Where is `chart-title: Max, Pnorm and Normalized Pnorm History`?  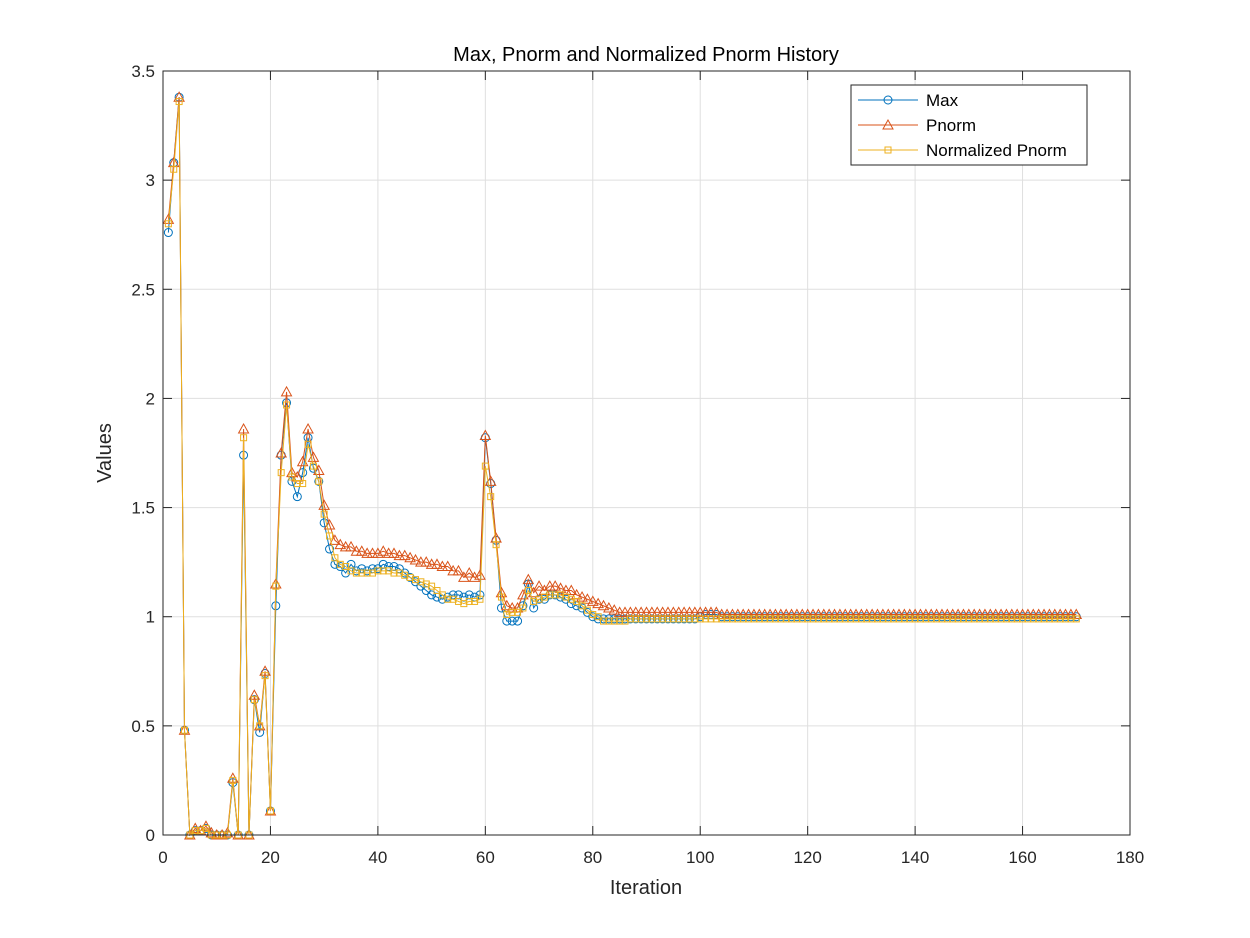 chart-title: Max, Pnorm and Normalized Pnorm History is located at coordinates (646, 55).